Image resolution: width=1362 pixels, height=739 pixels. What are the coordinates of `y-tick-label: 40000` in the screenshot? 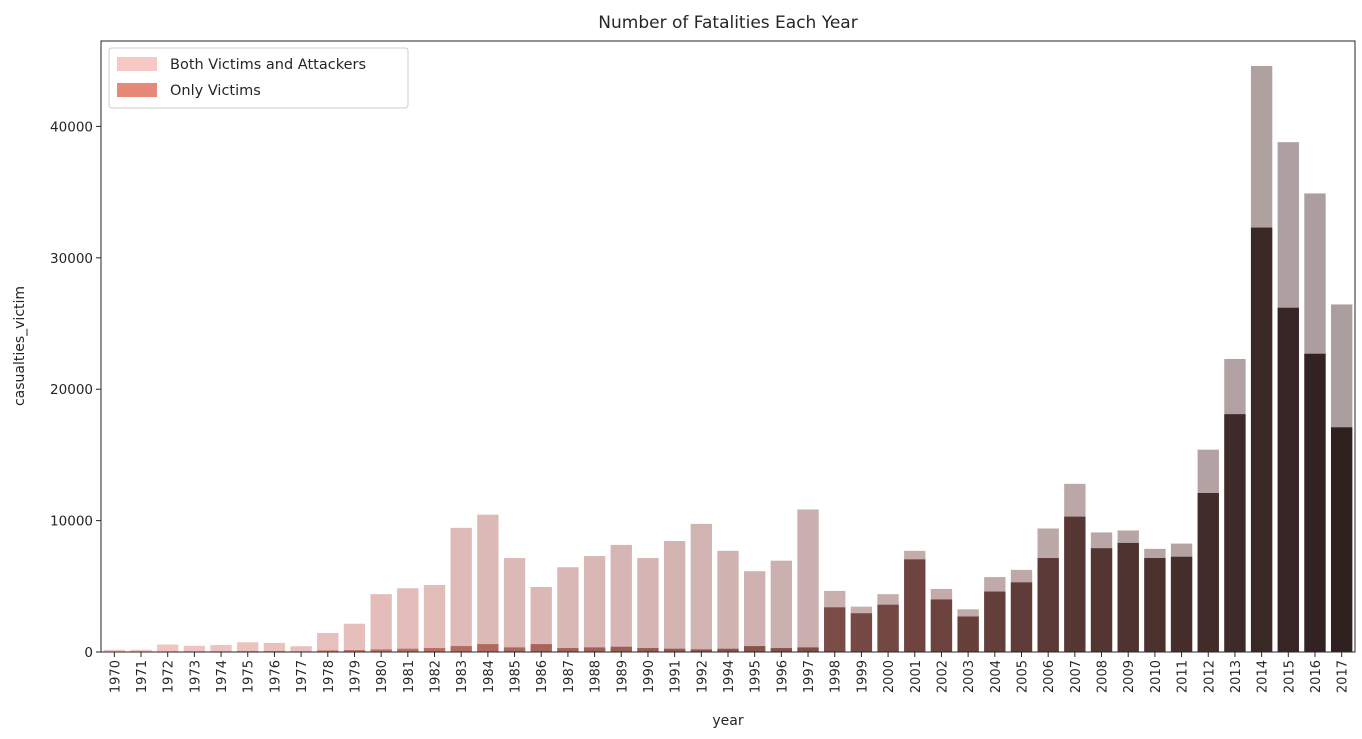 It's located at (71, 127).